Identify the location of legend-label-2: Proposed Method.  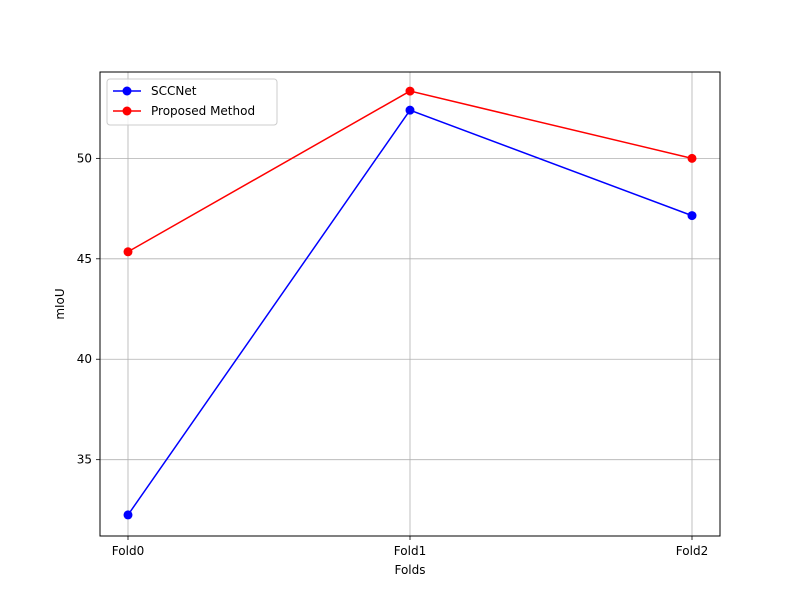
(203, 111).